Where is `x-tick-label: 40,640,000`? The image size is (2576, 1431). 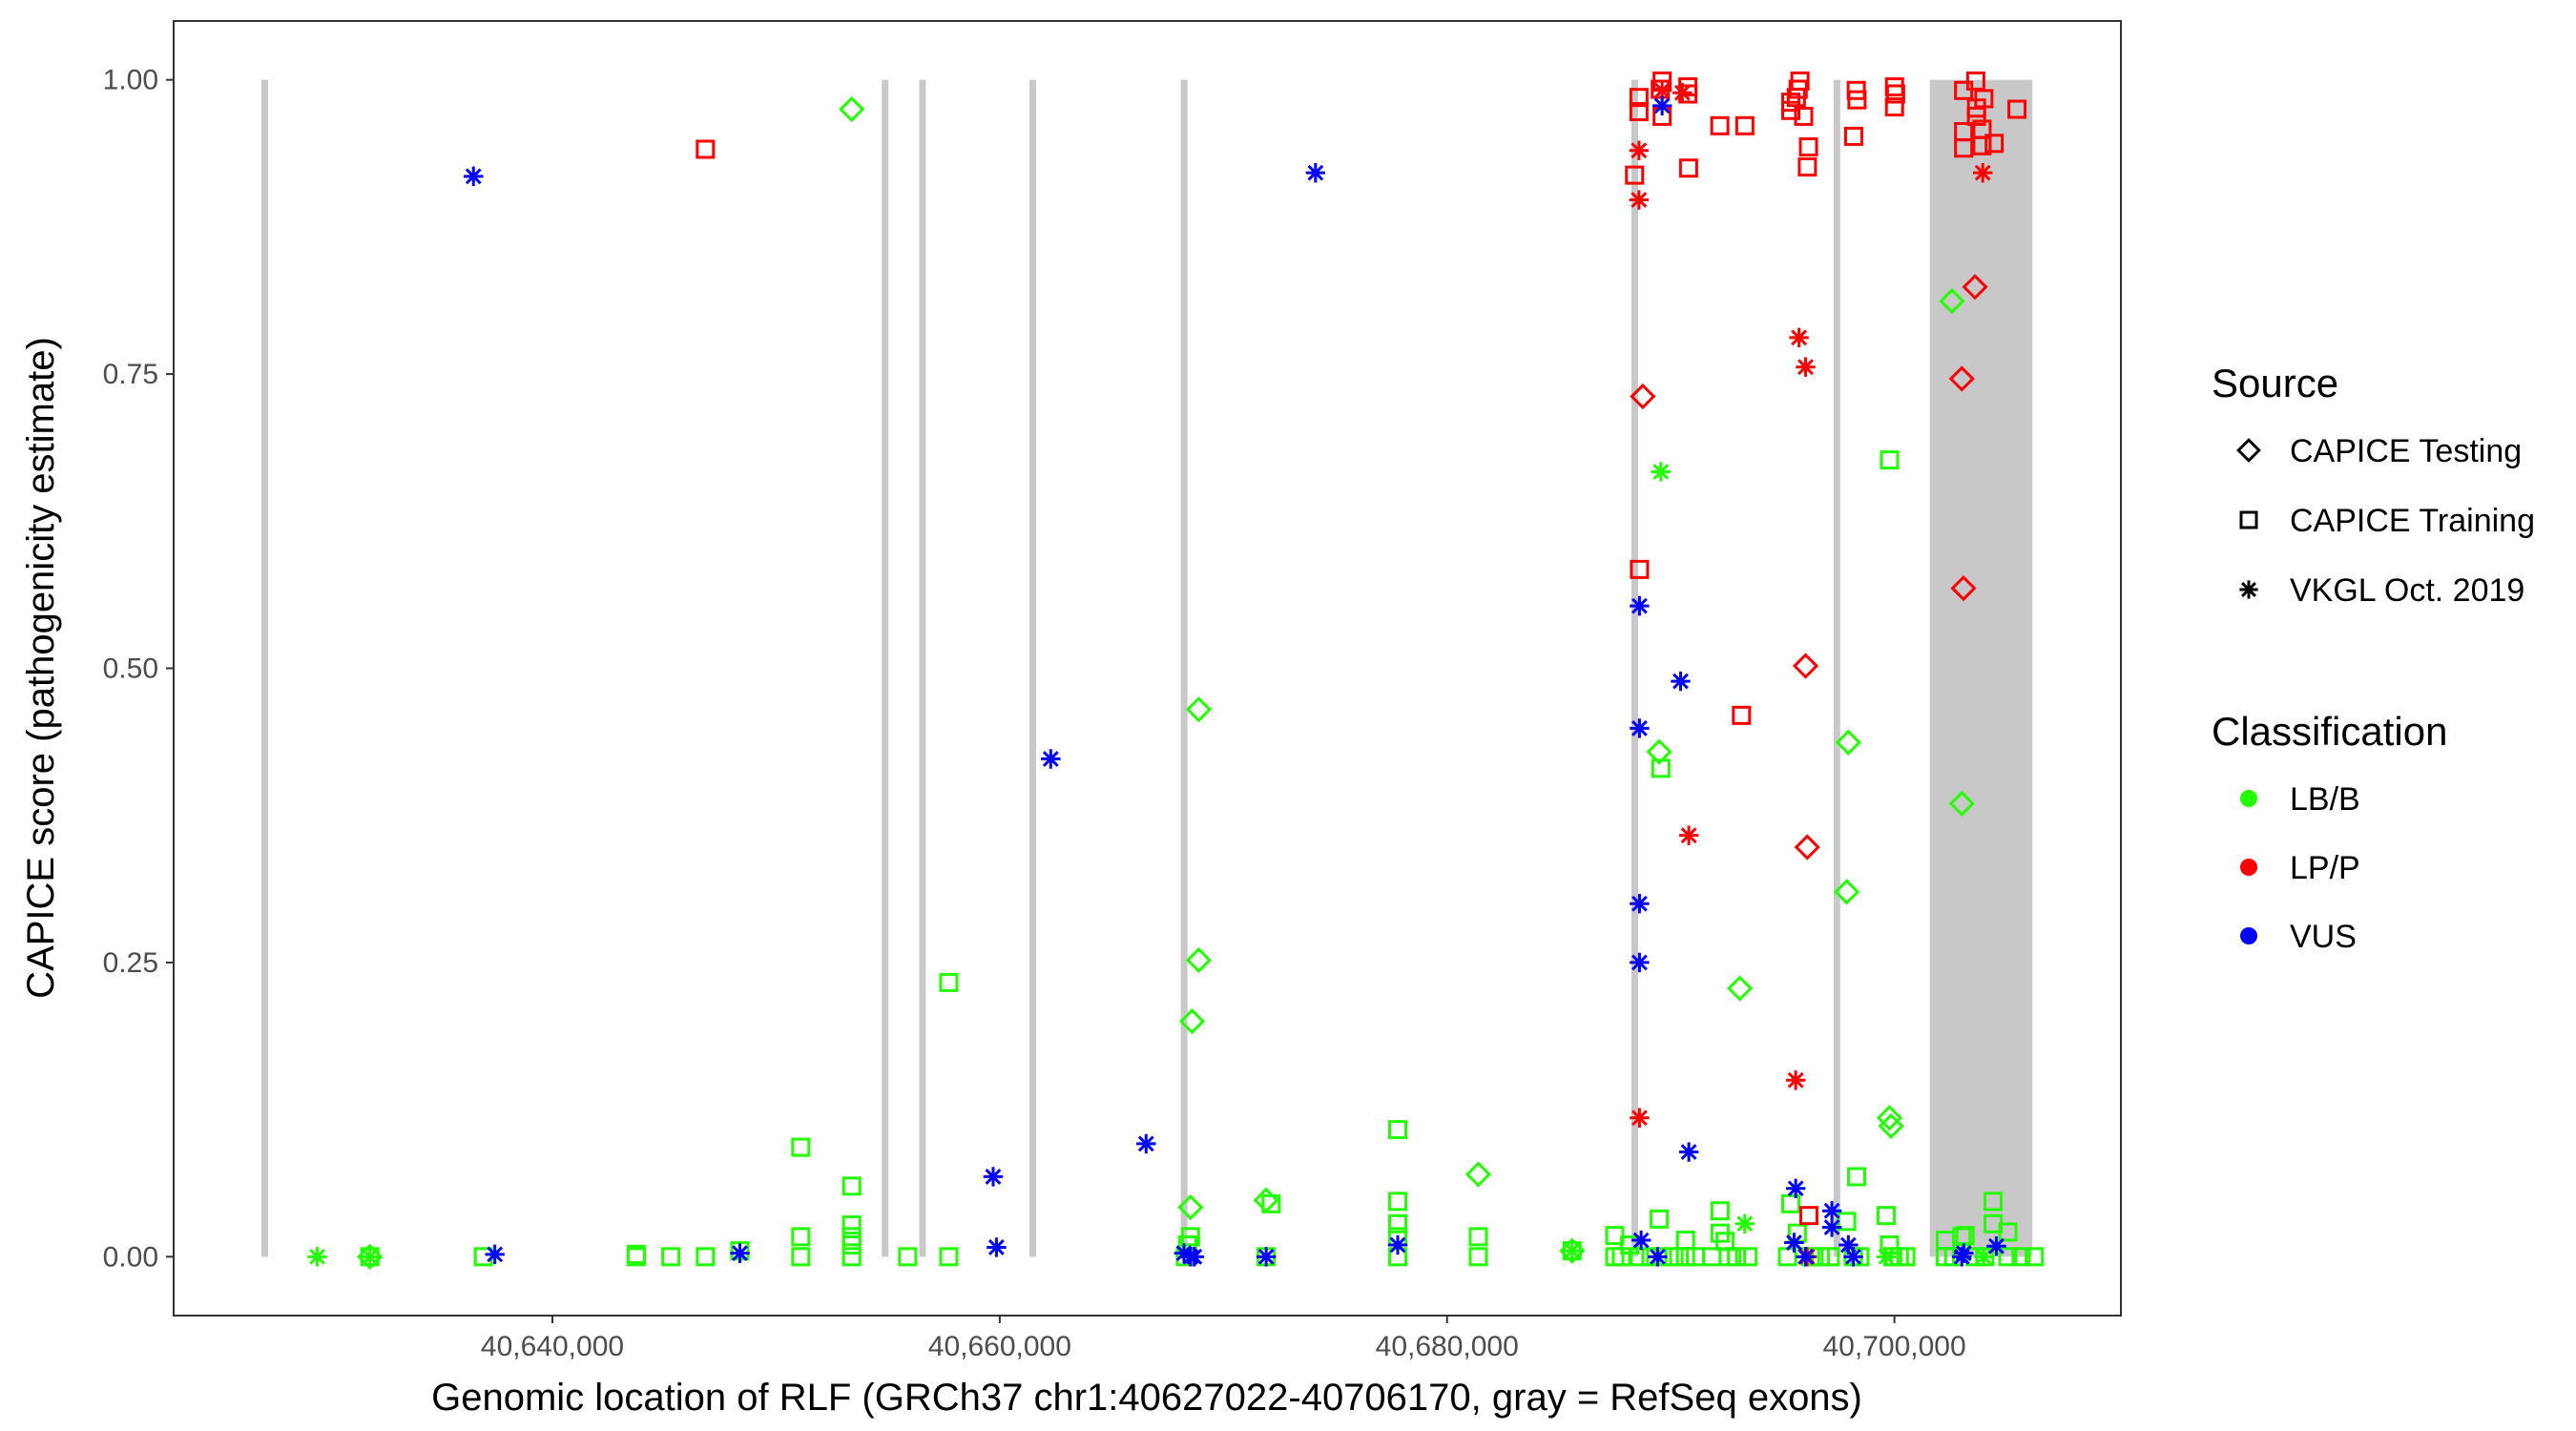 x-tick-label: 40,640,000 is located at coordinates (552, 1346).